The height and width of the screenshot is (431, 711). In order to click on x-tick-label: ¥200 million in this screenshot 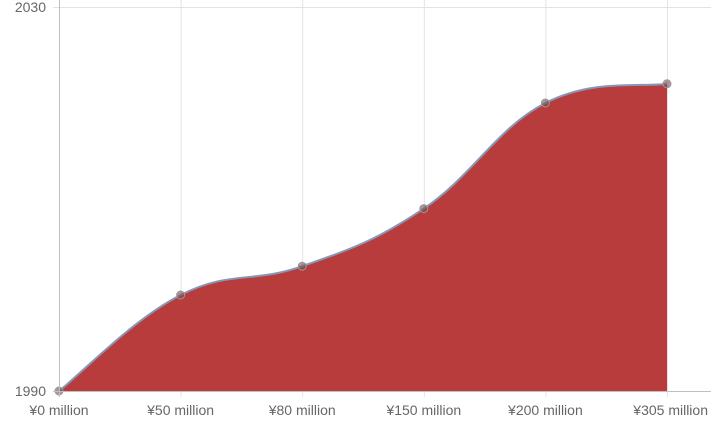, I will do `click(545, 410)`.